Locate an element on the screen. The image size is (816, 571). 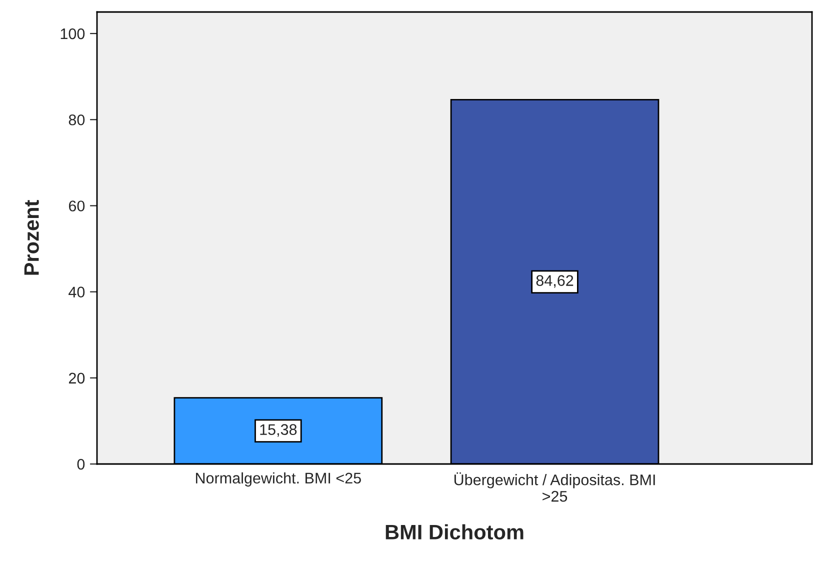
x-tick-label: Normalgewicht. BMI <25 is located at coordinates (278, 479).